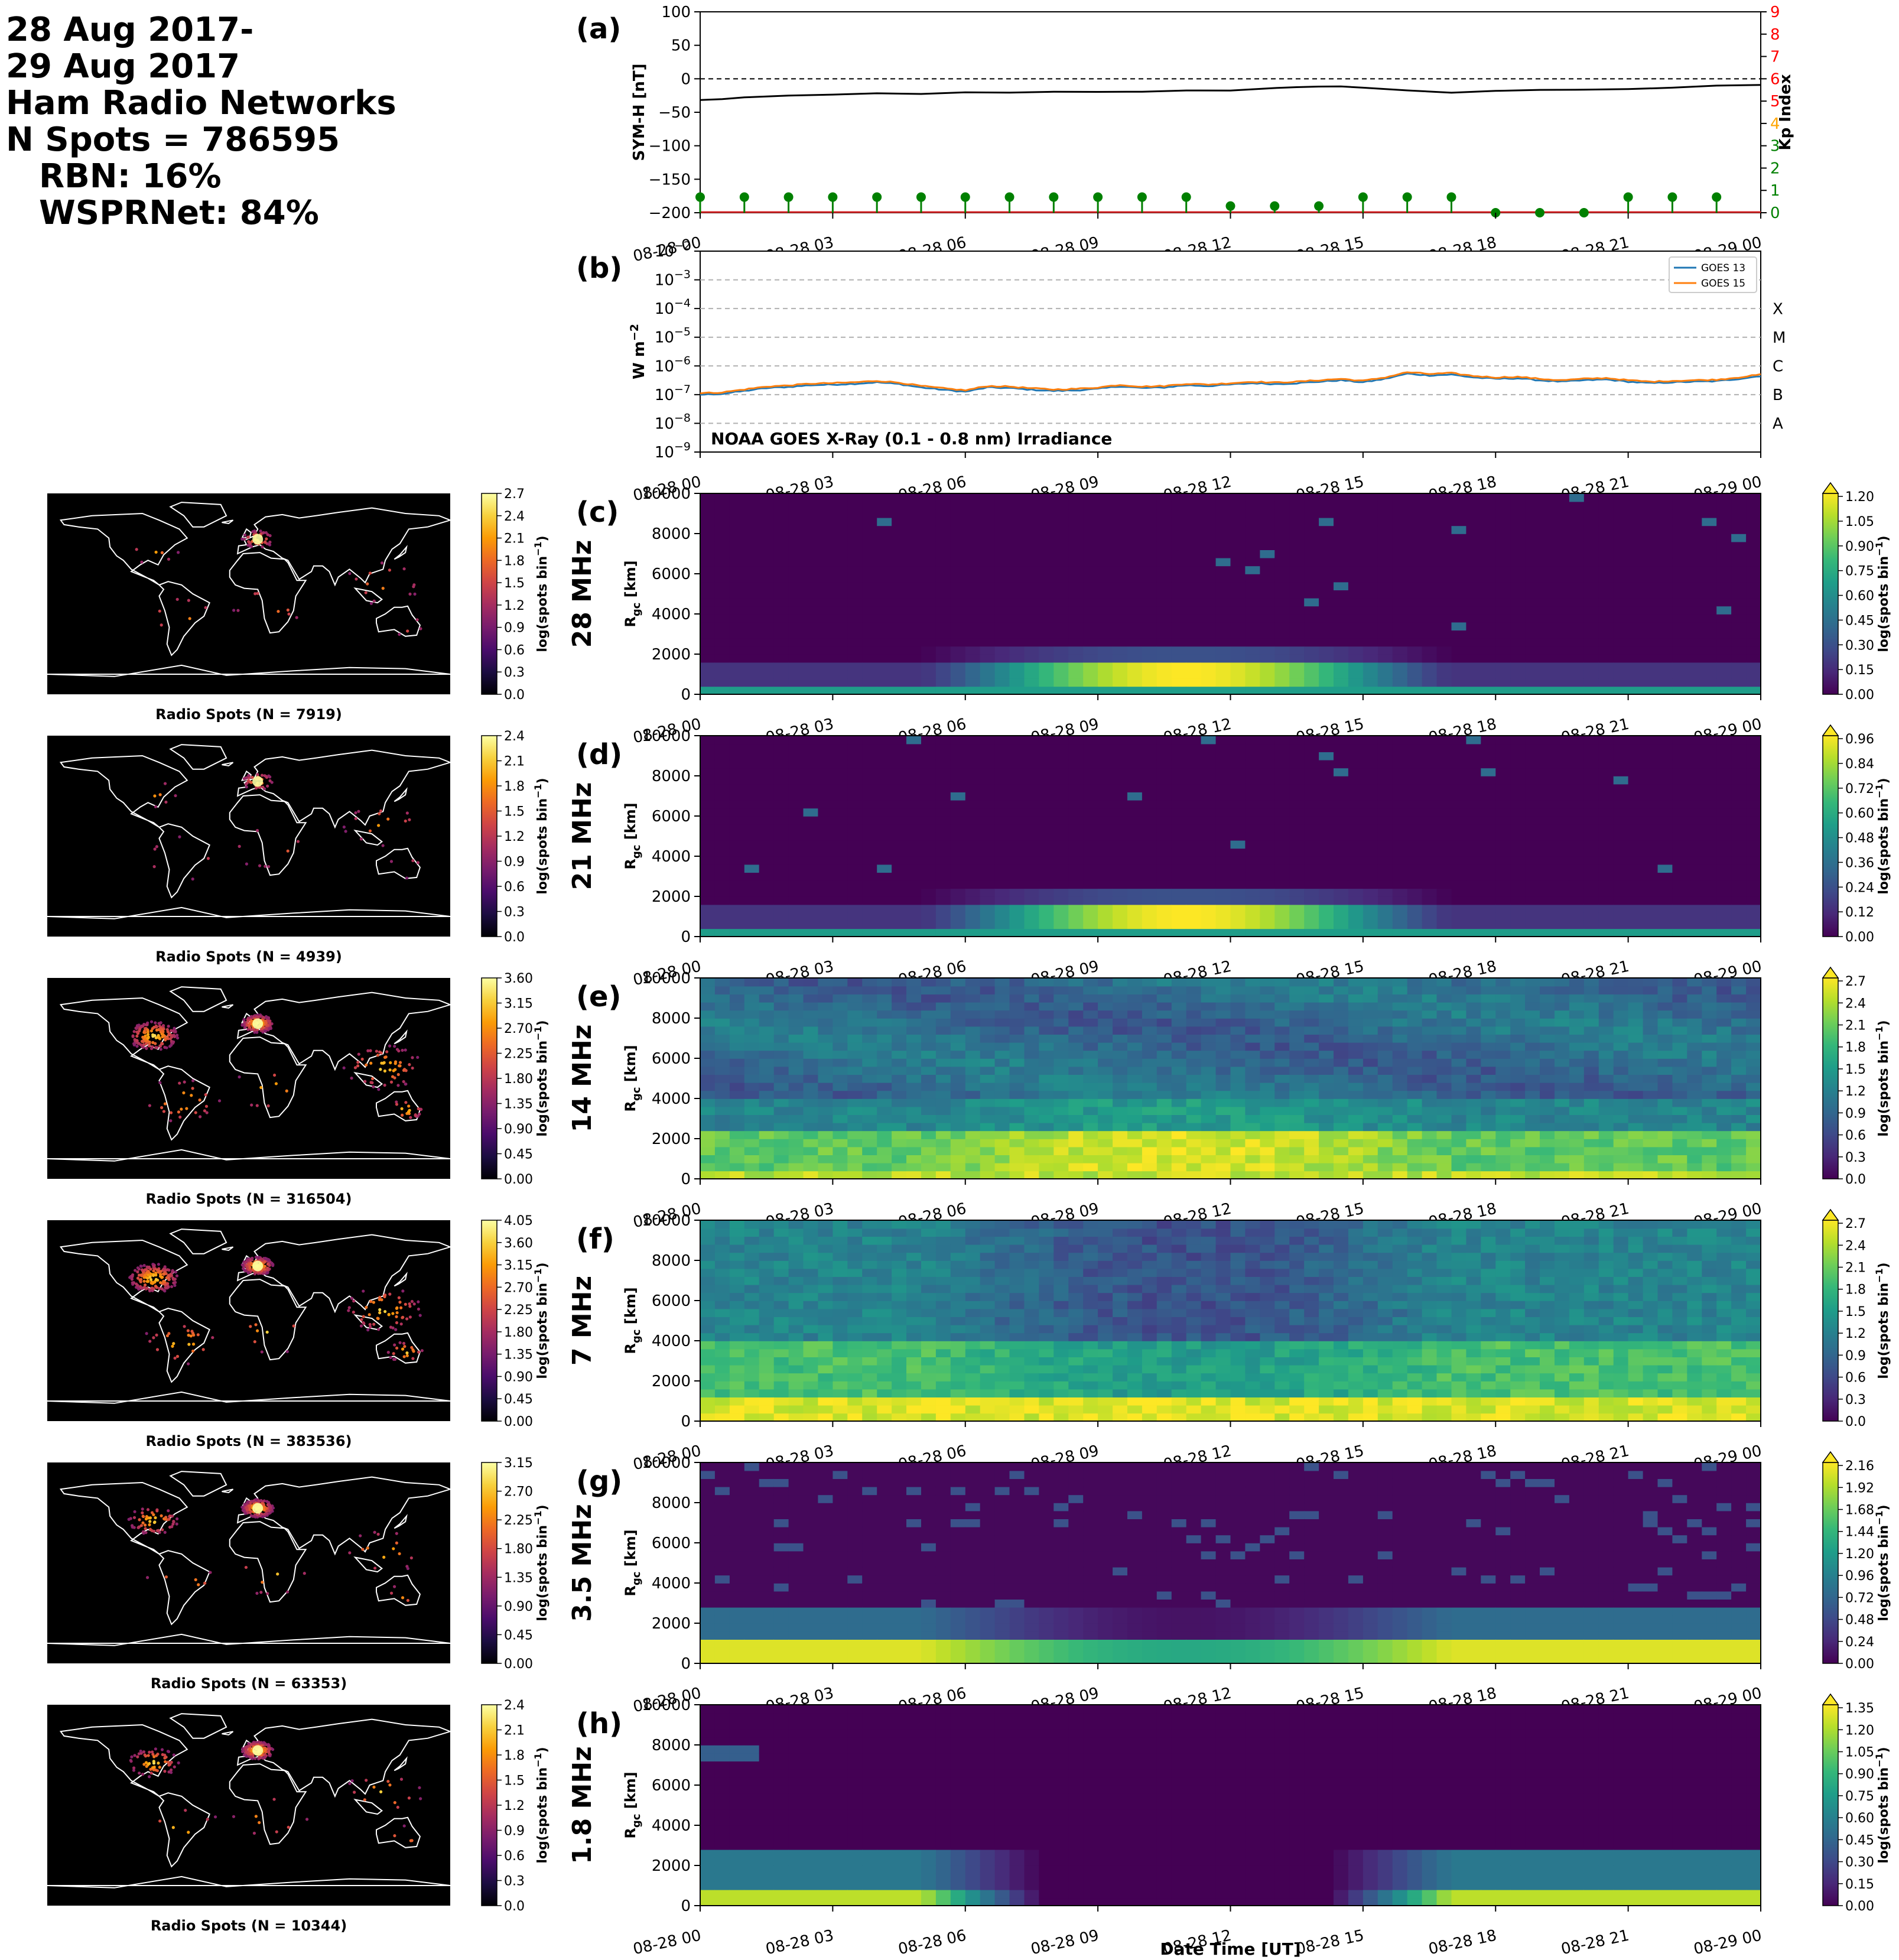 This screenshot has width=1899, height=1960. Describe the element at coordinates (514, 583) in the screenshot. I see `colorbar-tick-label: 1.5` at that location.